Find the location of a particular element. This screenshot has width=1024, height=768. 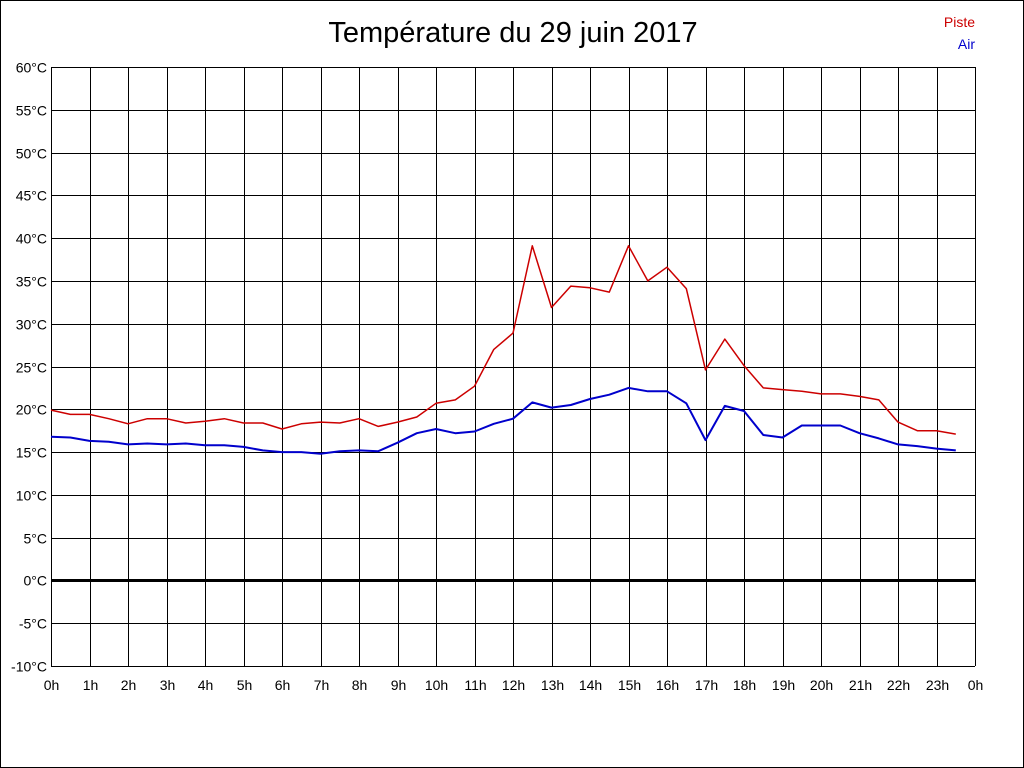

y-tick-label: -10°C is located at coordinates (29, 667).